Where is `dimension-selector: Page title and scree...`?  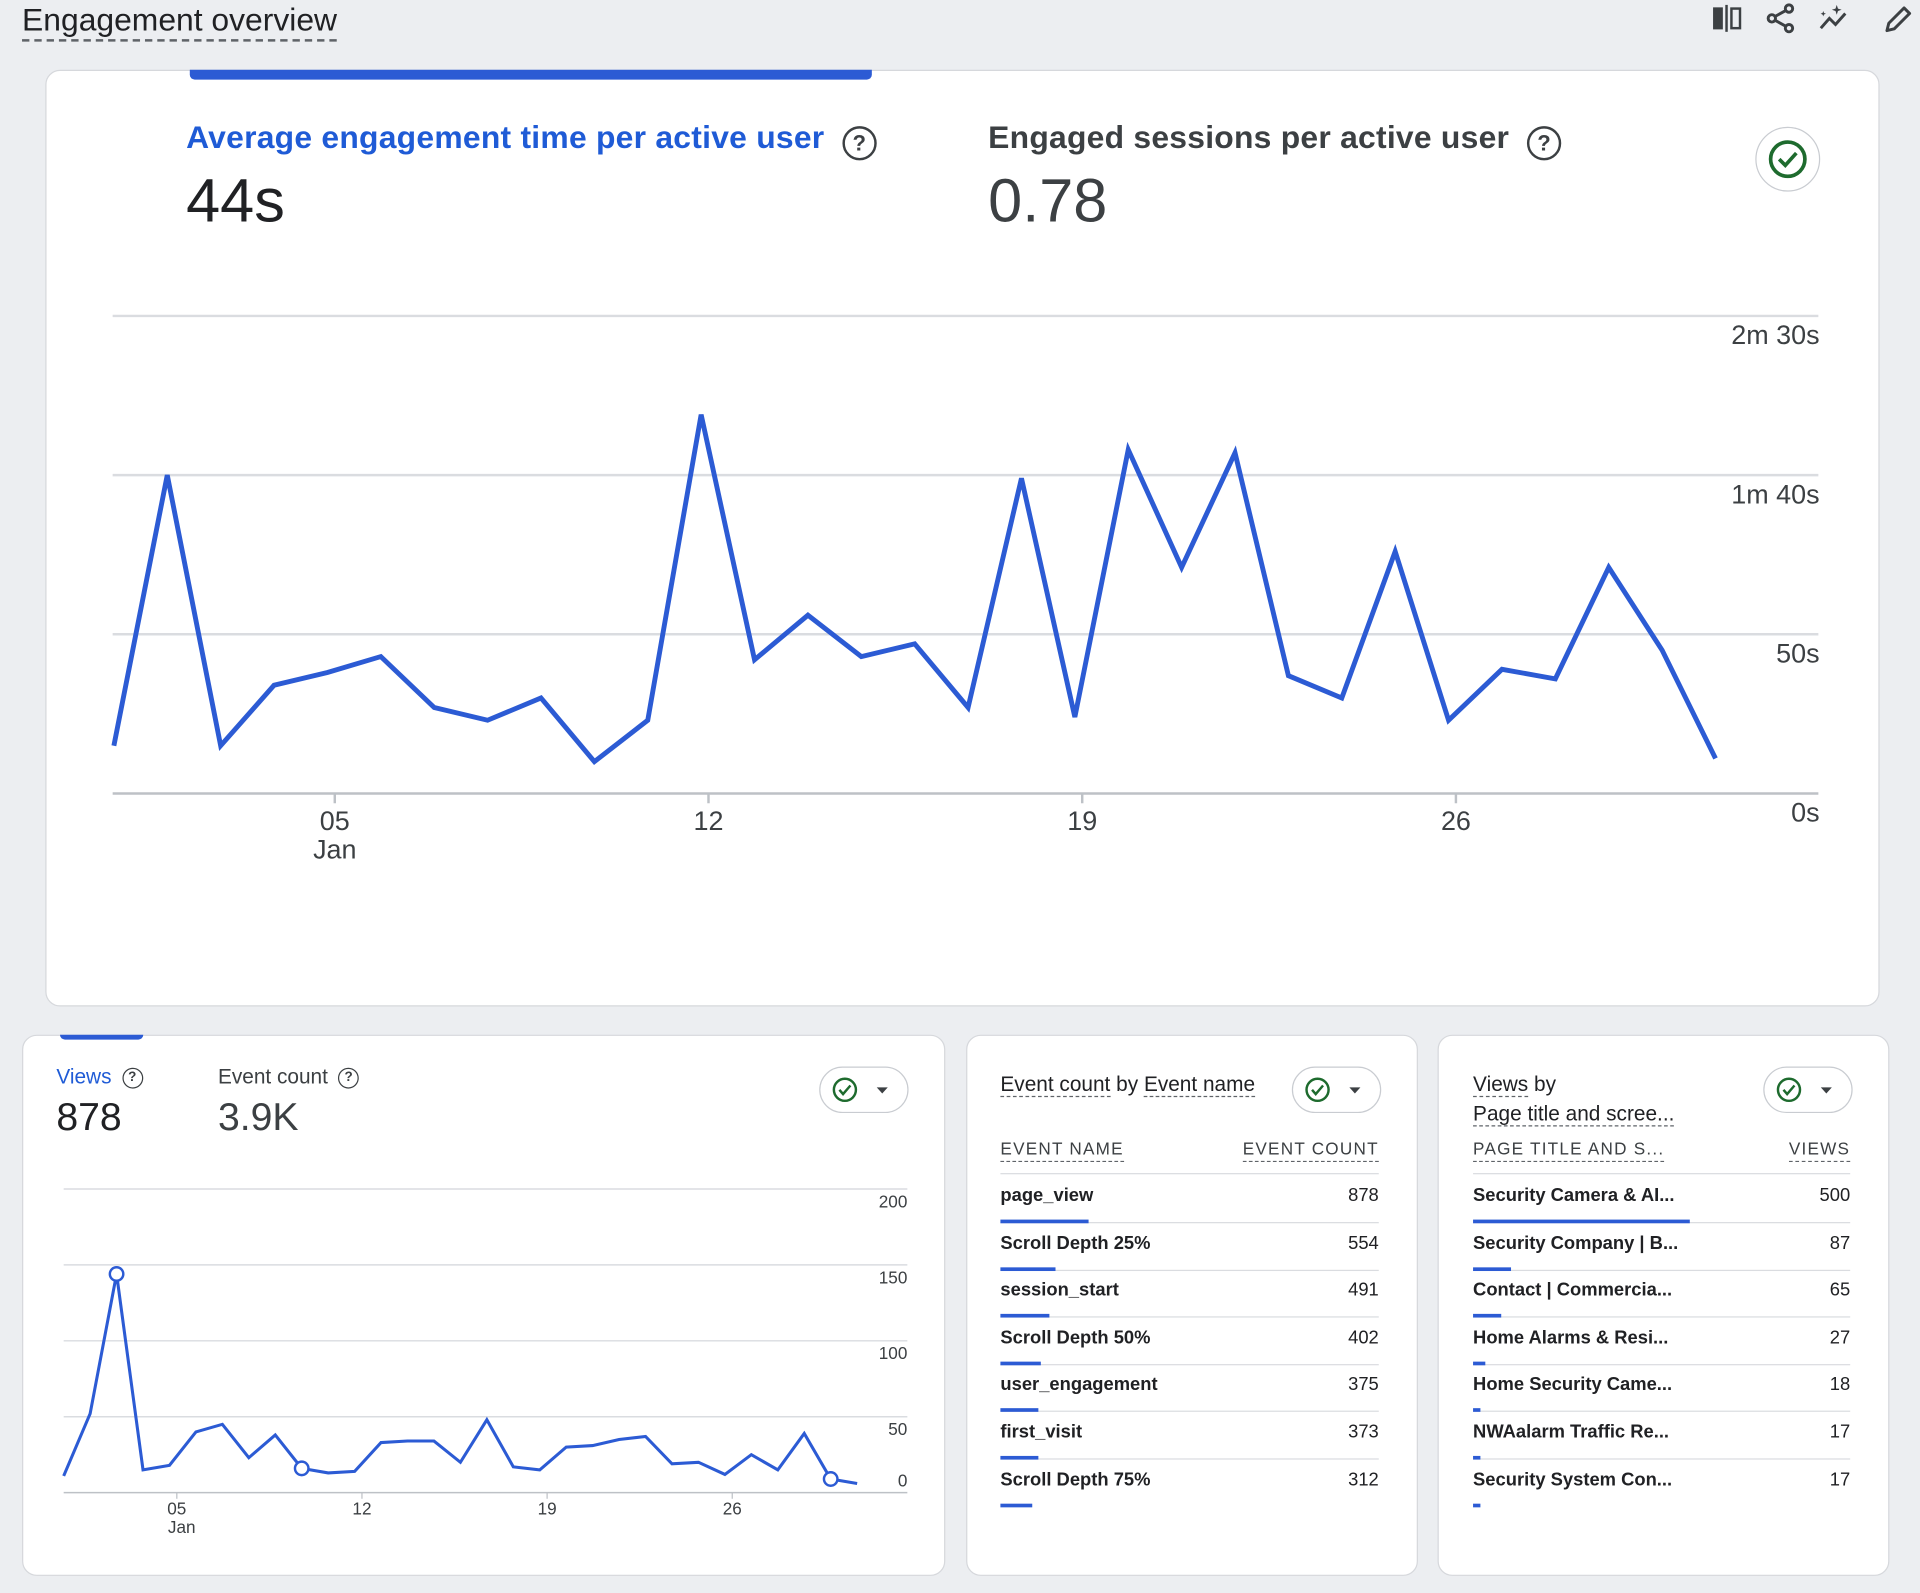
dimension-selector: Page title and scree... is located at coordinates (1574, 1114).